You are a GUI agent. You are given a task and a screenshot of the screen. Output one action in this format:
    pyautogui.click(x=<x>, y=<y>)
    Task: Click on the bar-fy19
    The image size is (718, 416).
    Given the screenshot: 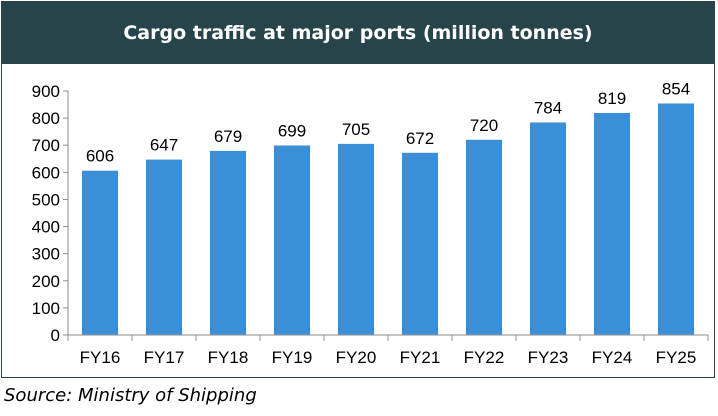 What is the action you would take?
    pyautogui.click(x=292, y=240)
    